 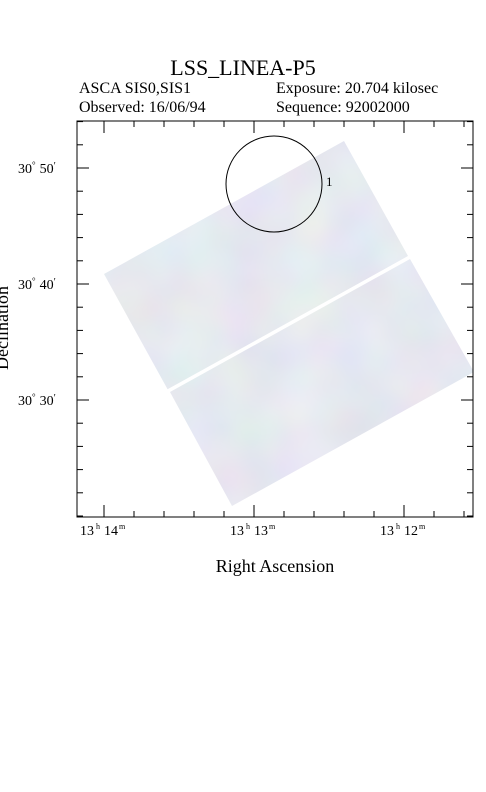 What do you see at coordinates (275, 566) in the screenshot?
I see `x-axis-label: Right Ascension` at bounding box center [275, 566].